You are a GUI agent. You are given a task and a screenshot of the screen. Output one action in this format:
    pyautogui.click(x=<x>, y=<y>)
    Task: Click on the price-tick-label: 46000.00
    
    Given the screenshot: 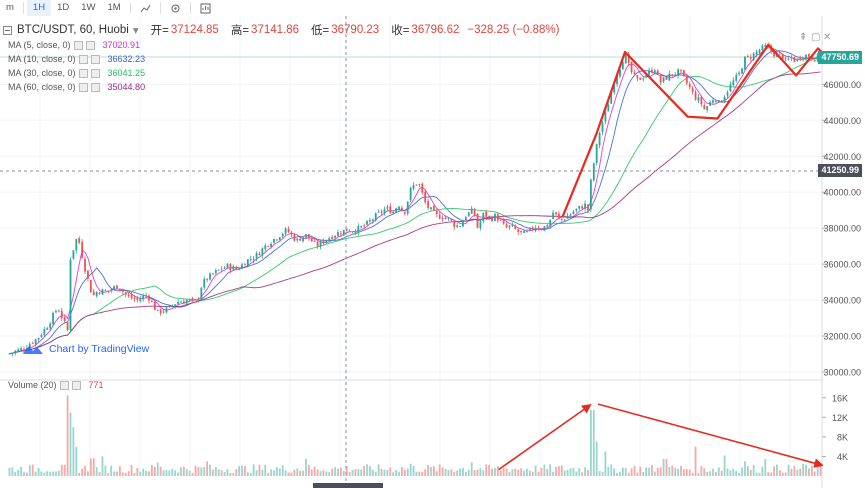 What is the action you would take?
    pyautogui.click(x=842, y=85)
    